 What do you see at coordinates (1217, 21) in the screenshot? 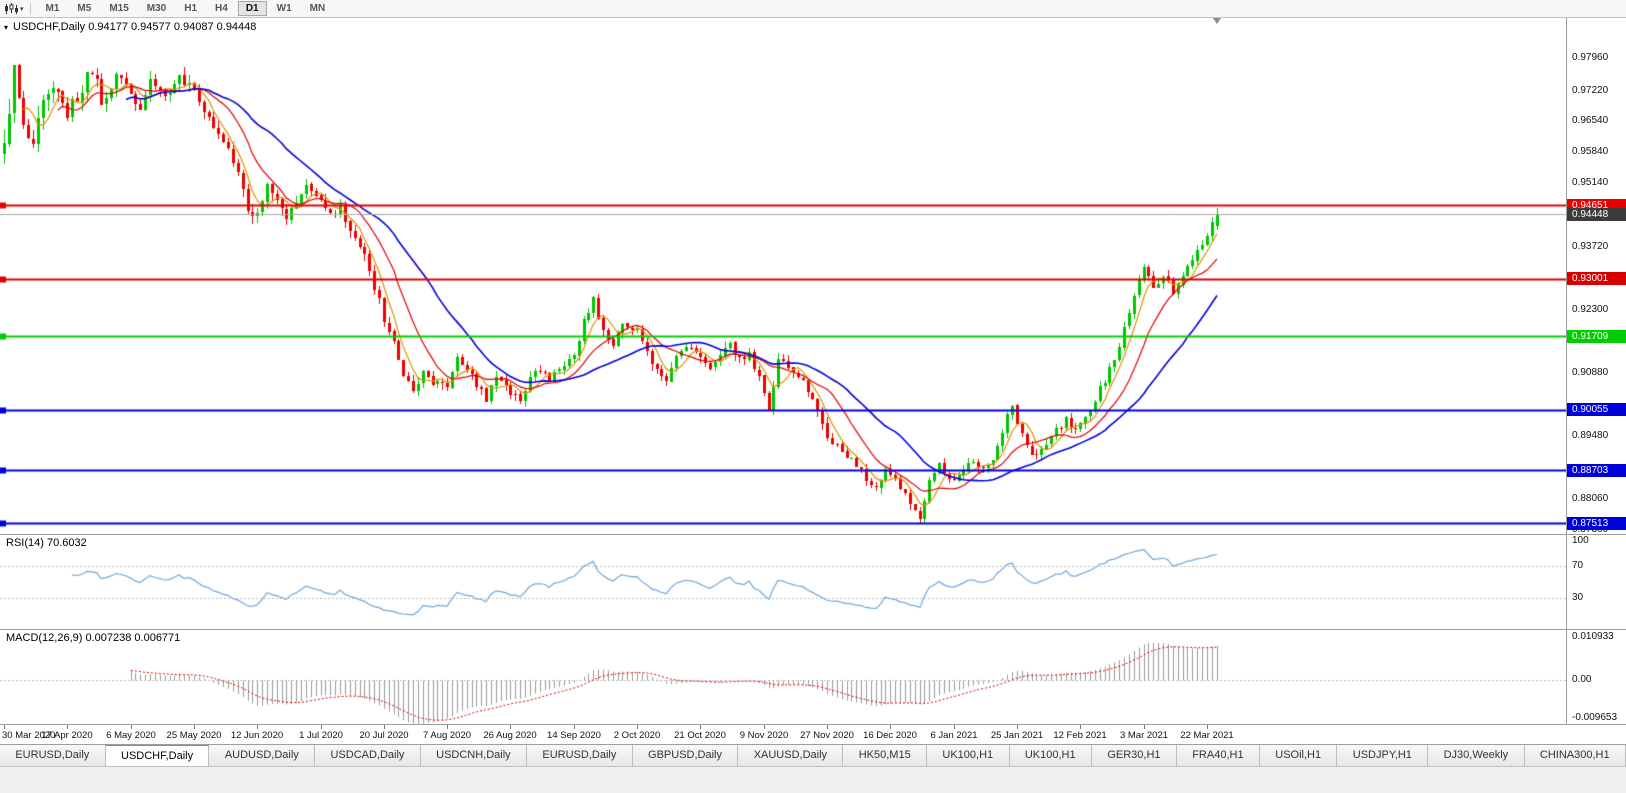
I see `chart-shift-marker` at bounding box center [1217, 21].